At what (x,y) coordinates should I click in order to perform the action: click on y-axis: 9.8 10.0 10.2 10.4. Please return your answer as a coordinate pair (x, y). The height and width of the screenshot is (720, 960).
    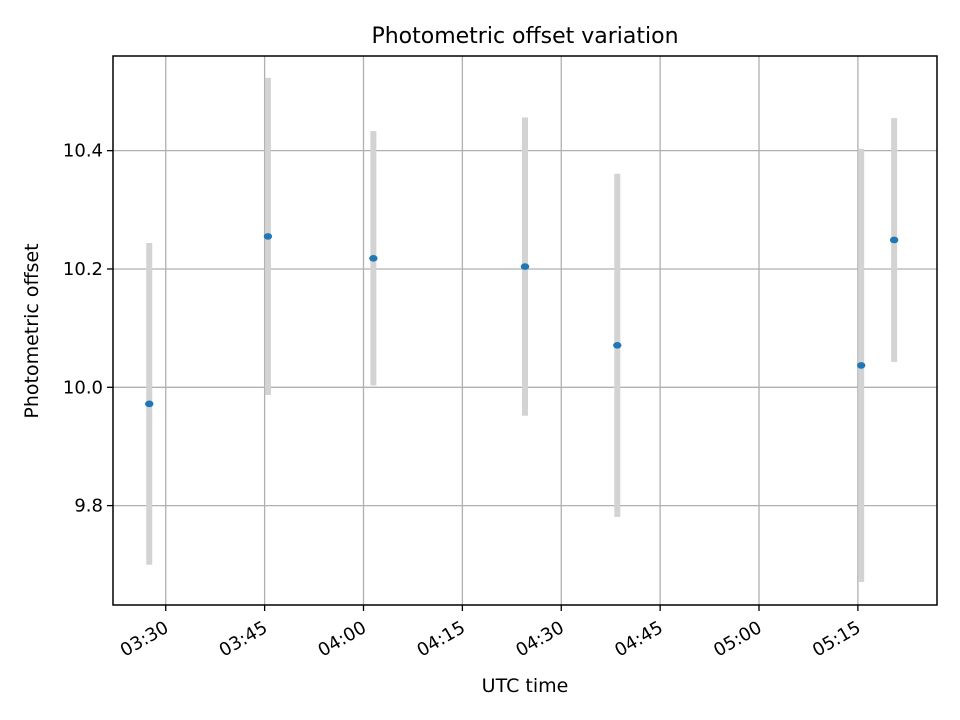
    Looking at the image, I should click on (88, 329).